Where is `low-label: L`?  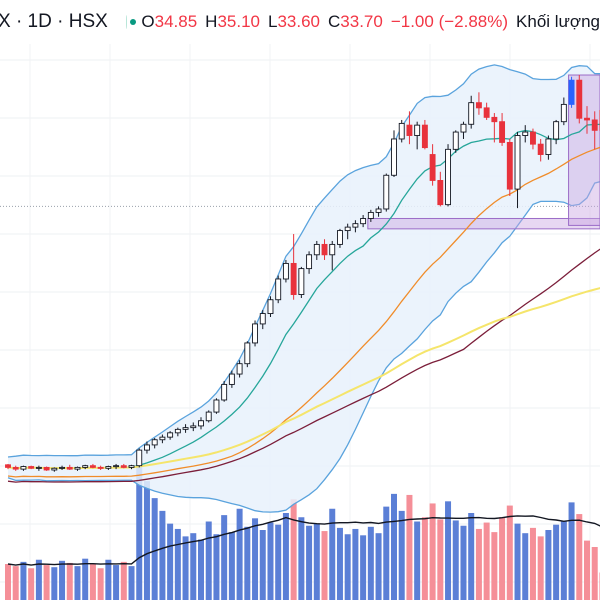
low-label: L is located at coordinates (272, 21).